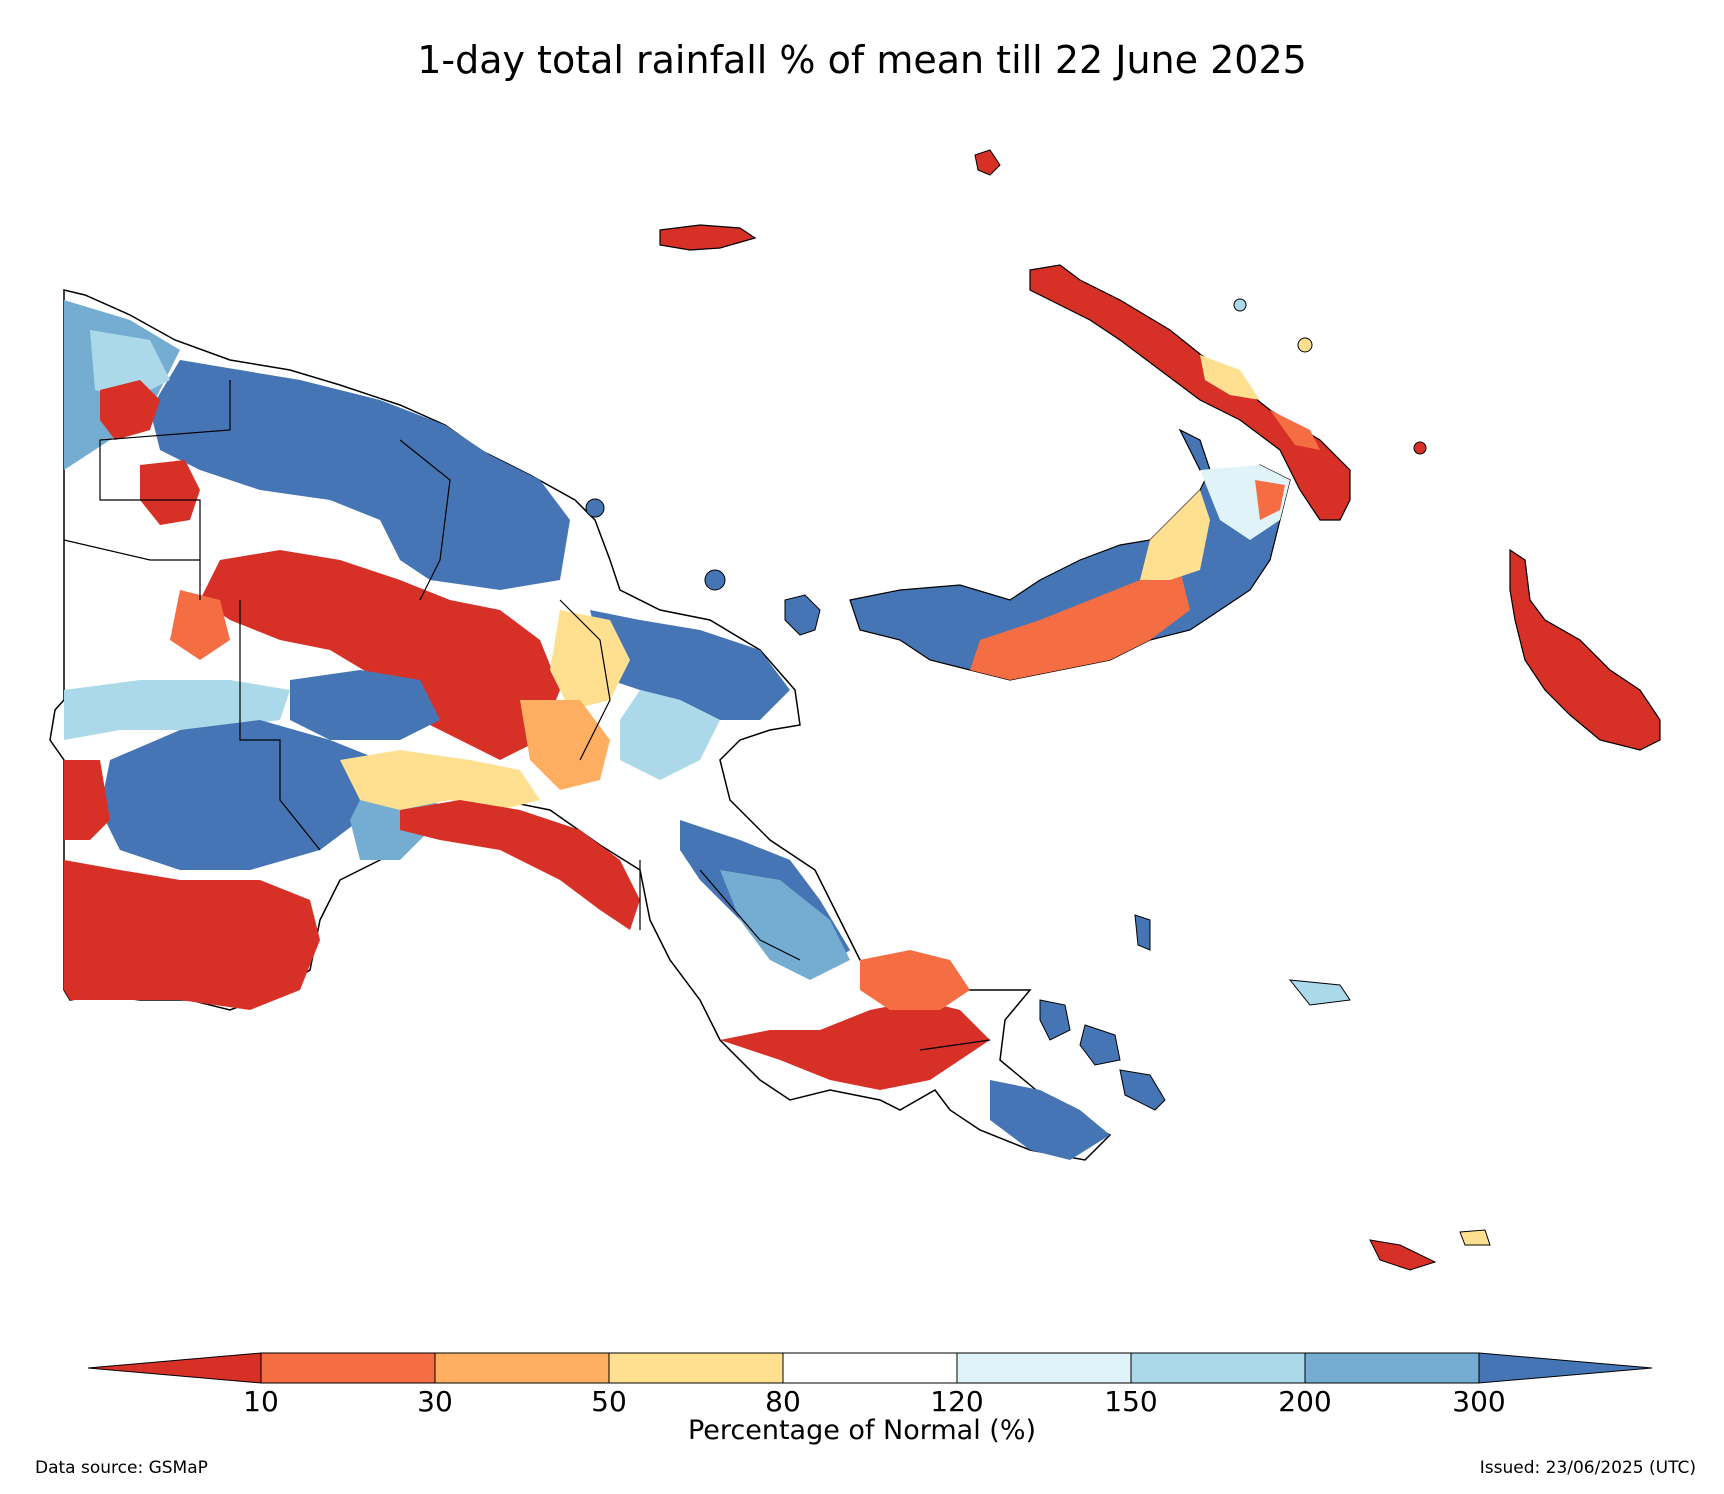 This screenshot has height=1494, width=1724. What do you see at coordinates (440, 780) in the screenshot?
I see `yellow-gulf` at bounding box center [440, 780].